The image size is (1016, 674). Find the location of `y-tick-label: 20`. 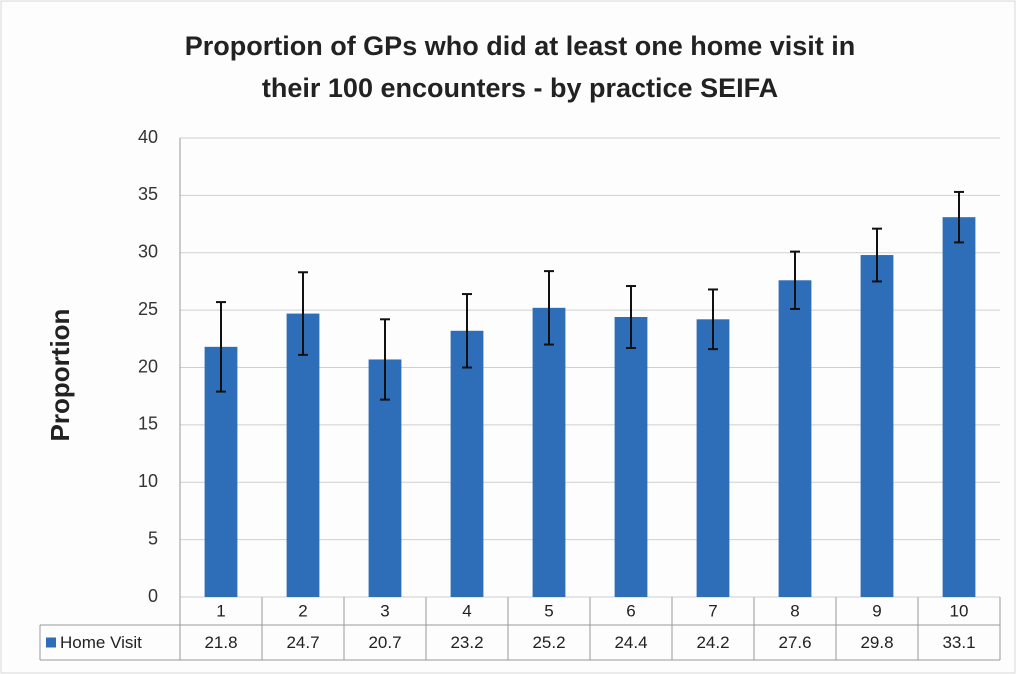

y-tick-label: 20 is located at coordinates (148, 366).